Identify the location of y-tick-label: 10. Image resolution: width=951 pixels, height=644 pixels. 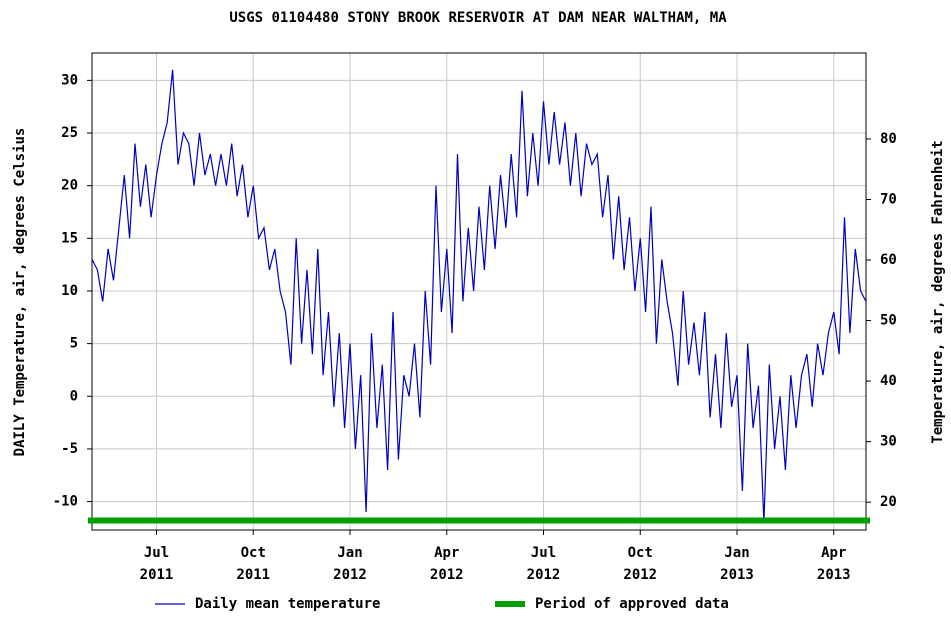
(69, 291).